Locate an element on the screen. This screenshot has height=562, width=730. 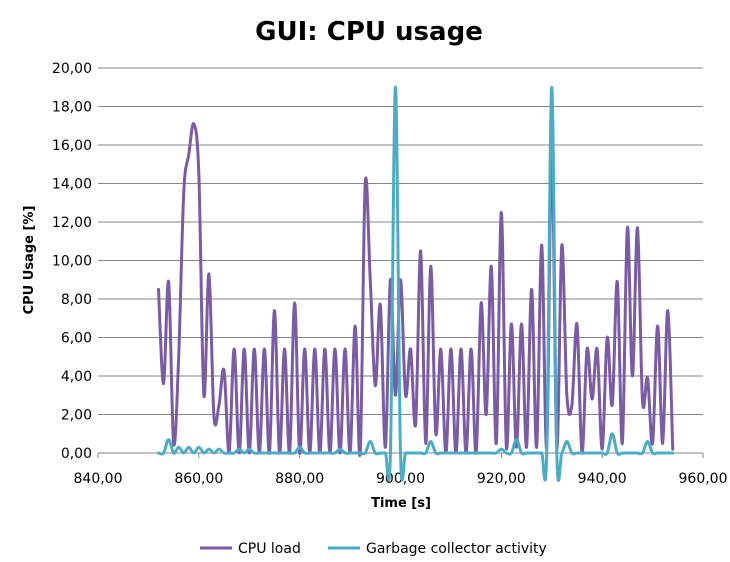
legend-label-garbage-collector: Garbage collector activity is located at coordinates (456, 549).